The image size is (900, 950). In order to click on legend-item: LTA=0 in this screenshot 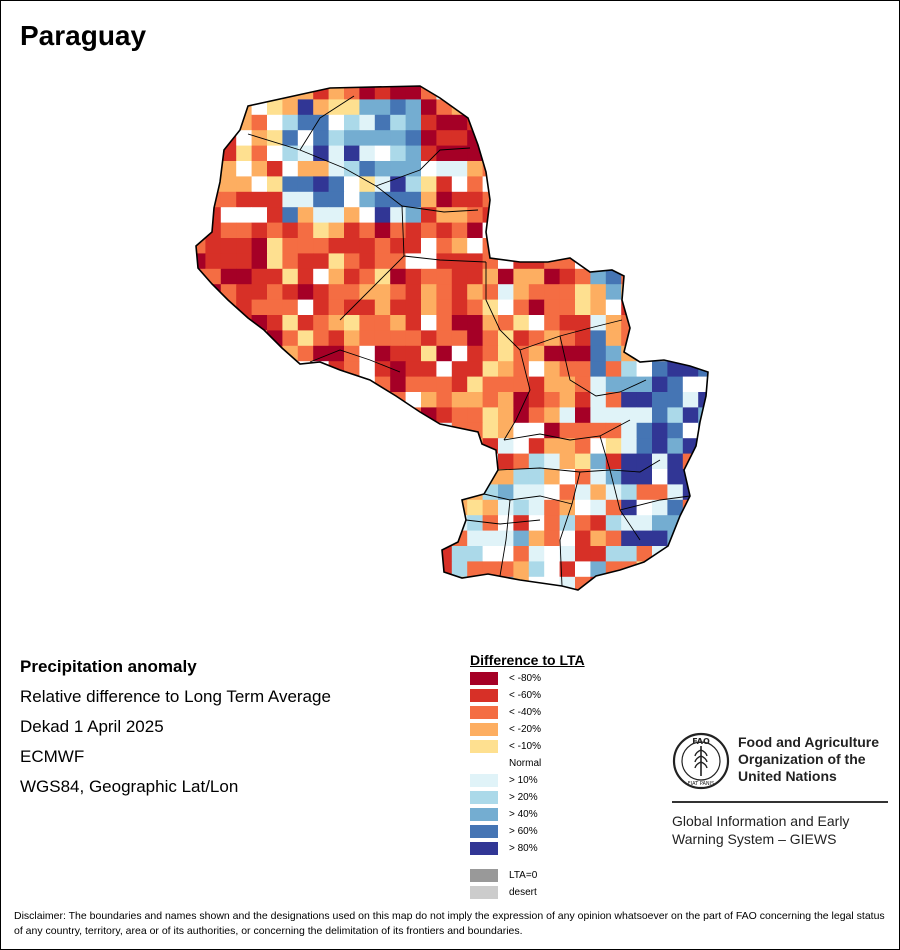, I will do `click(503, 875)`.